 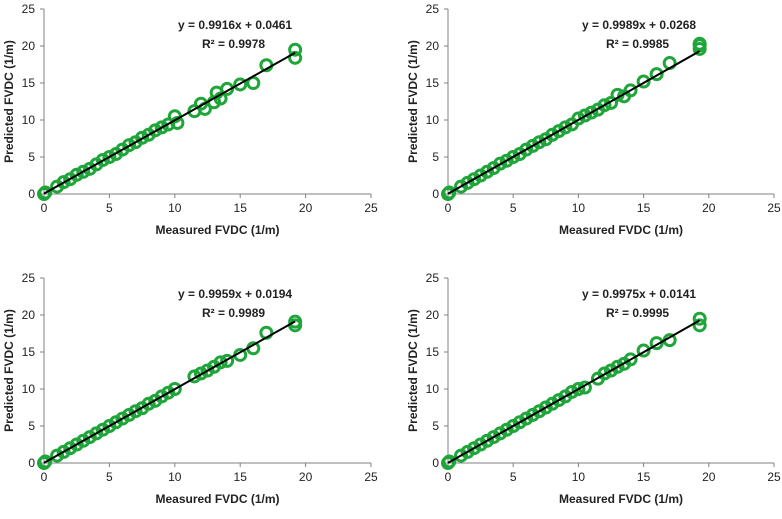 I want to click on r-squared-label: R² = 0.9989, so click(x=233, y=313).